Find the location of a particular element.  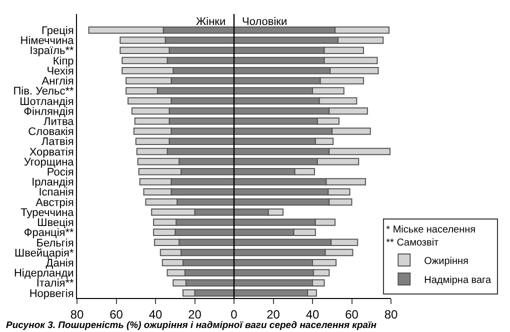

y-tick-label: Кіпр is located at coordinates (63, 61).